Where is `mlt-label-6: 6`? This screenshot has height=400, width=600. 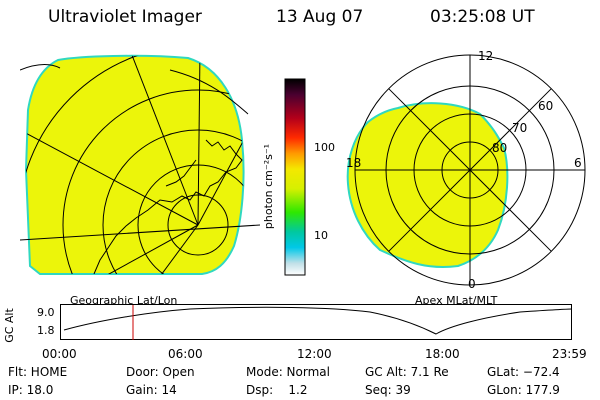
mlt-label-6: 6 is located at coordinates (578, 163).